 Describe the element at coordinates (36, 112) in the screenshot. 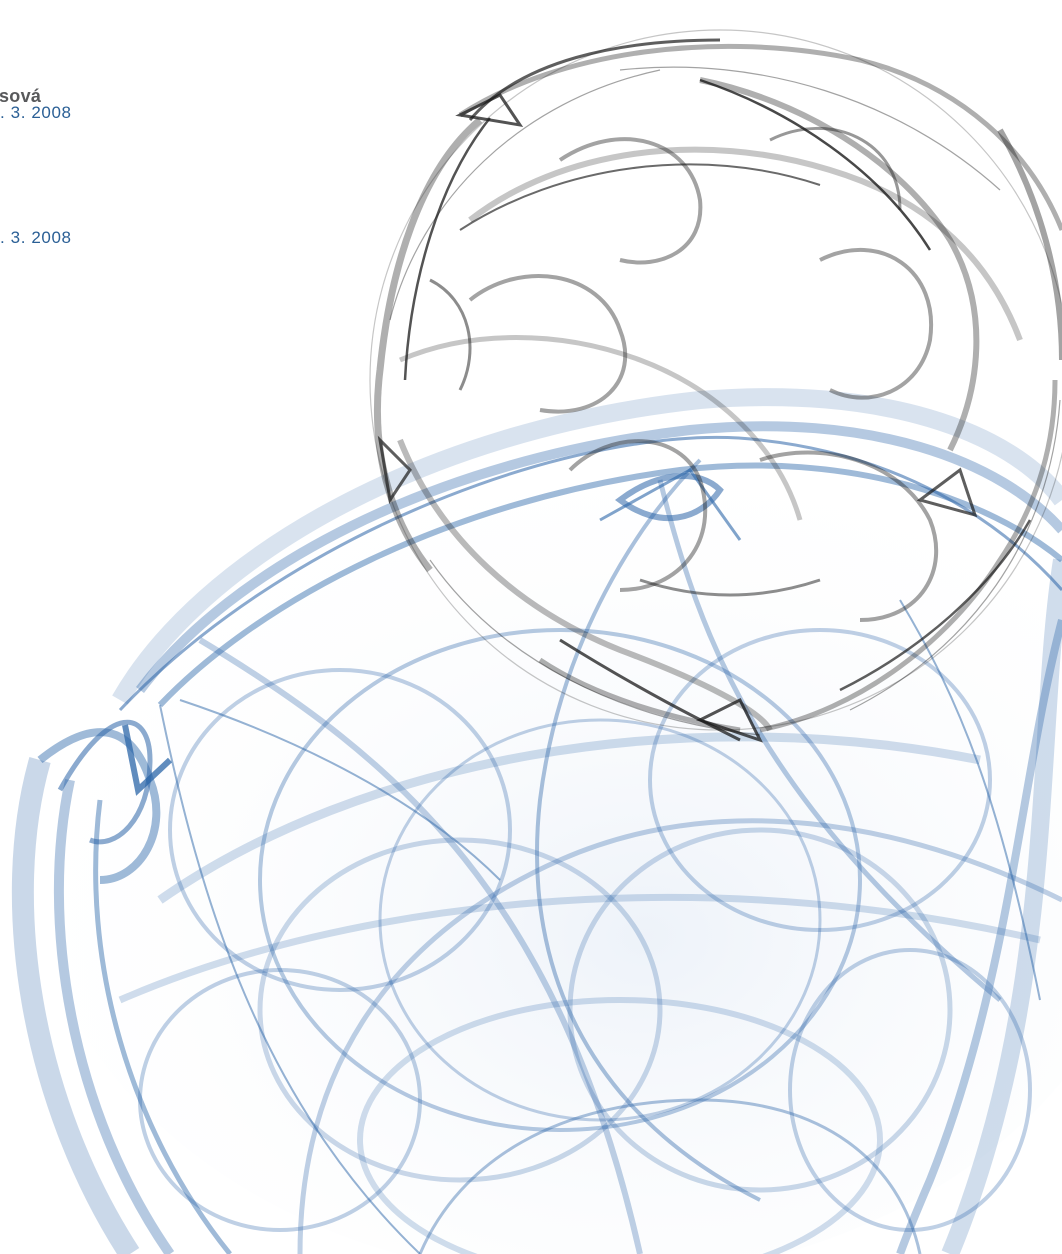

I see `date-fragment-1: . 3. 2008` at that location.